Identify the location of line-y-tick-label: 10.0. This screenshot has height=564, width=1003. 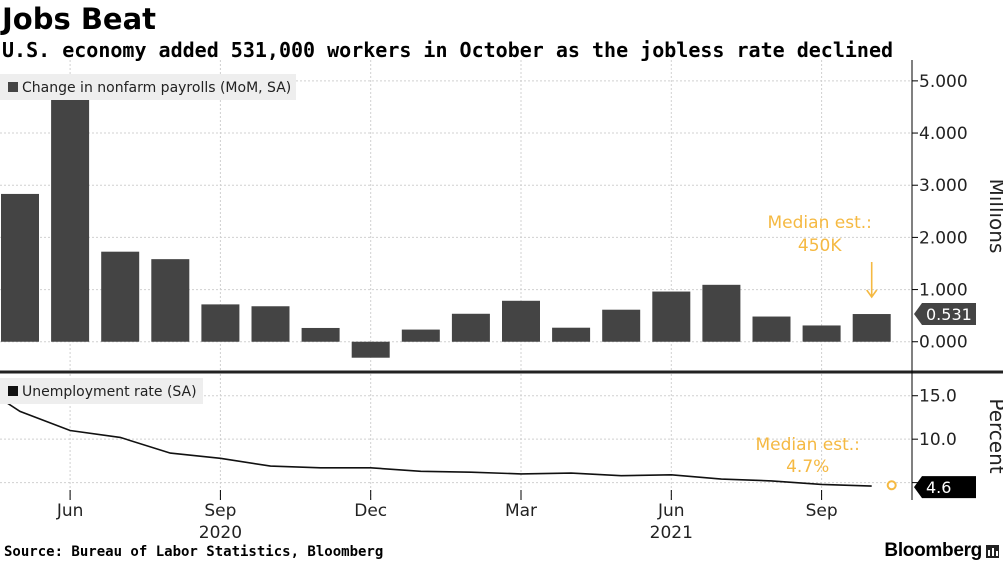
(938, 440).